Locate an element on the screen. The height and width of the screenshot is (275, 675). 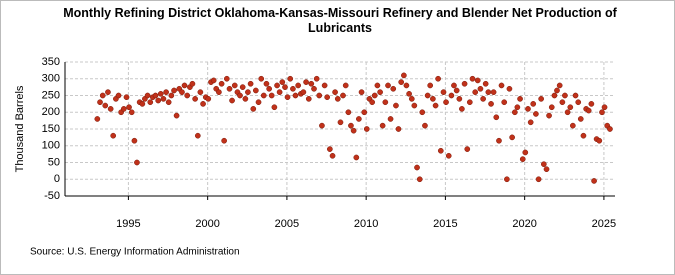
y-tick-label: 100 is located at coordinates (51, 146).